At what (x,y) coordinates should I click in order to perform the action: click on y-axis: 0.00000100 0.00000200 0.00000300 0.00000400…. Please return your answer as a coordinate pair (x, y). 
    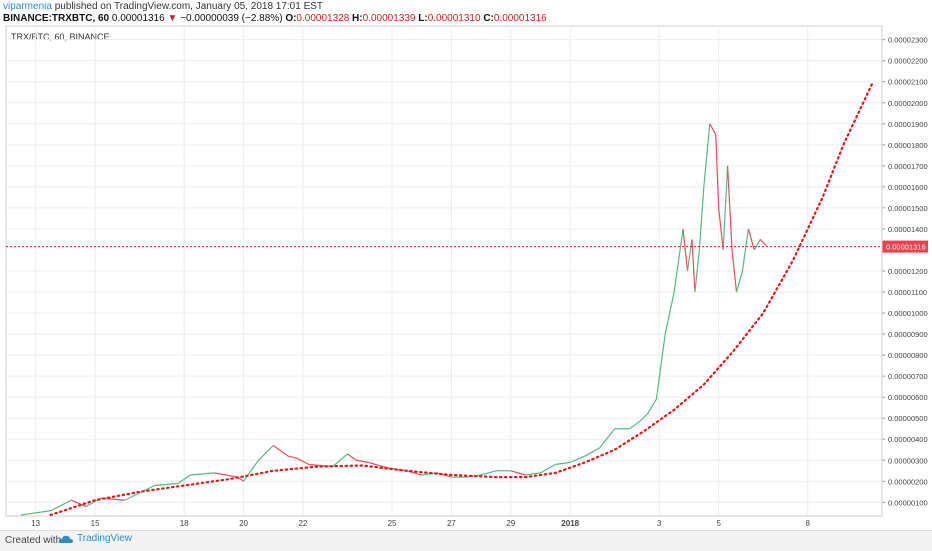
    Looking at the image, I should click on (905, 271).